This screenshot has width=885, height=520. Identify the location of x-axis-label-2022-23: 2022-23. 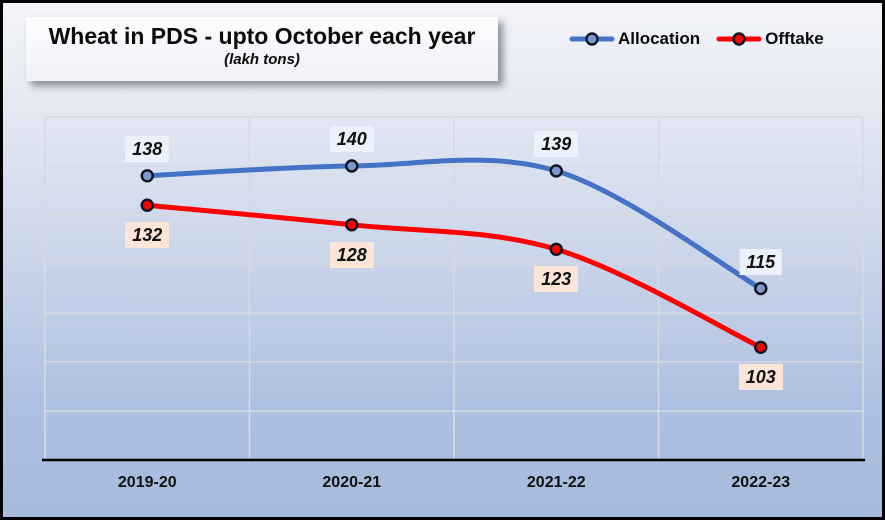
(761, 482).